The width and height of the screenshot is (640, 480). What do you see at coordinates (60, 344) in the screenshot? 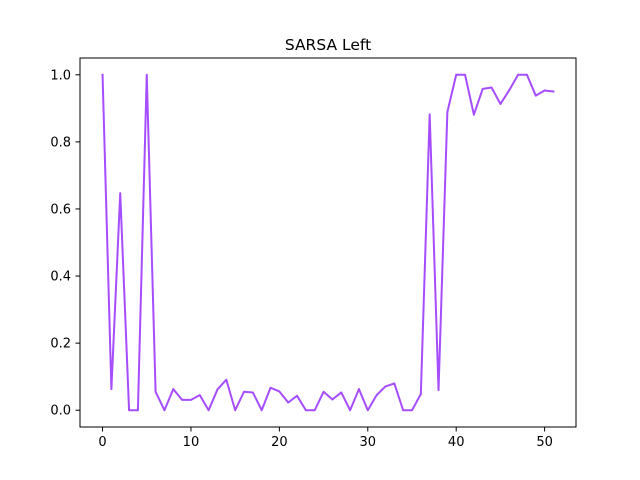
I see `y-tick-label: 0.2` at bounding box center [60, 344].